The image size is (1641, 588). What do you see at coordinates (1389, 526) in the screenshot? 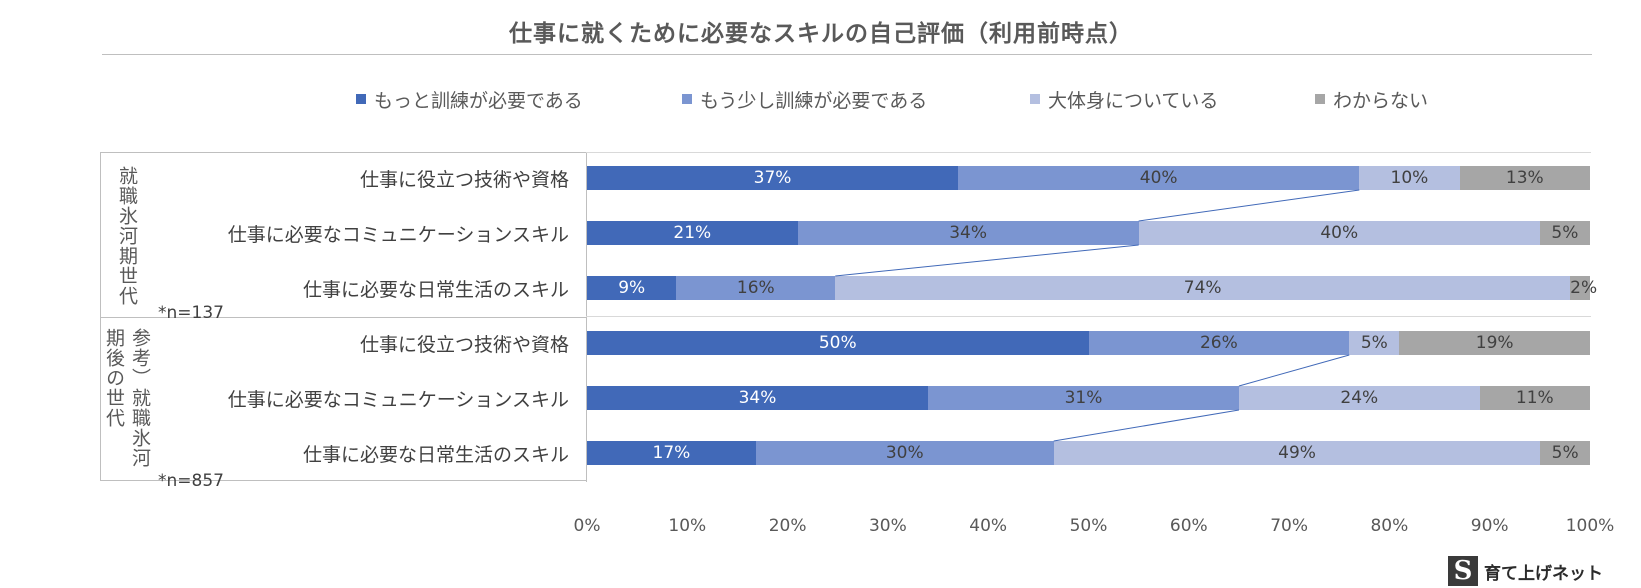
I see `x-tick-label: 80%` at bounding box center [1389, 526].